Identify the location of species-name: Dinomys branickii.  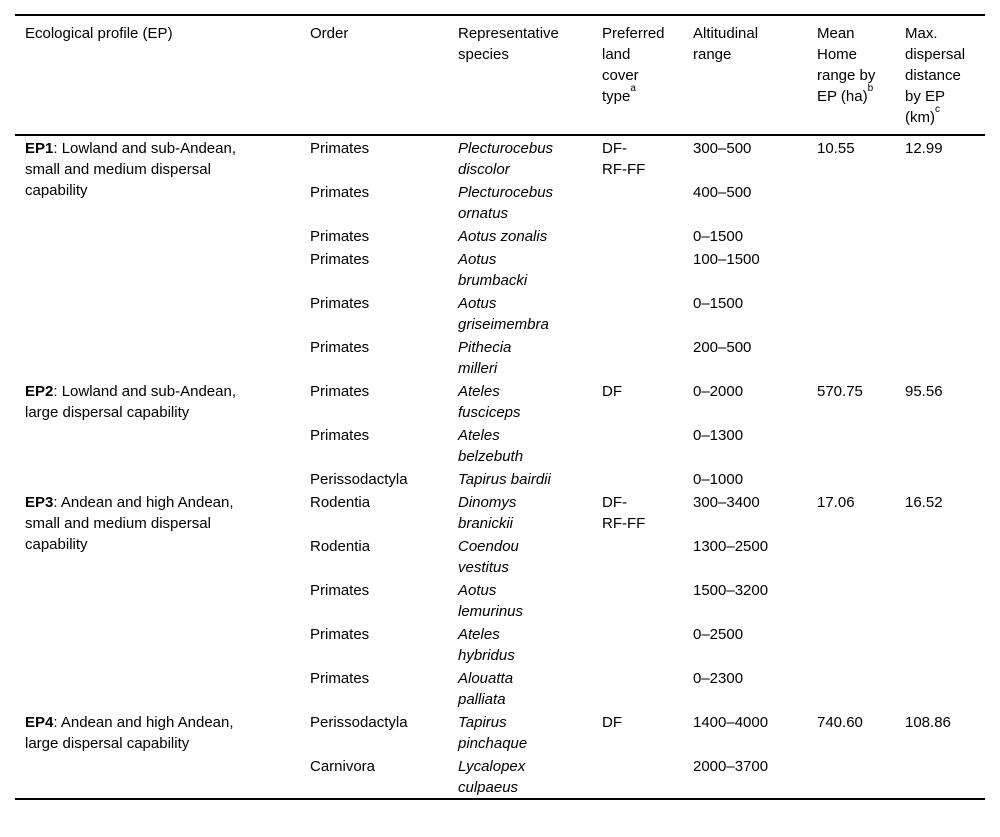
(487, 513).